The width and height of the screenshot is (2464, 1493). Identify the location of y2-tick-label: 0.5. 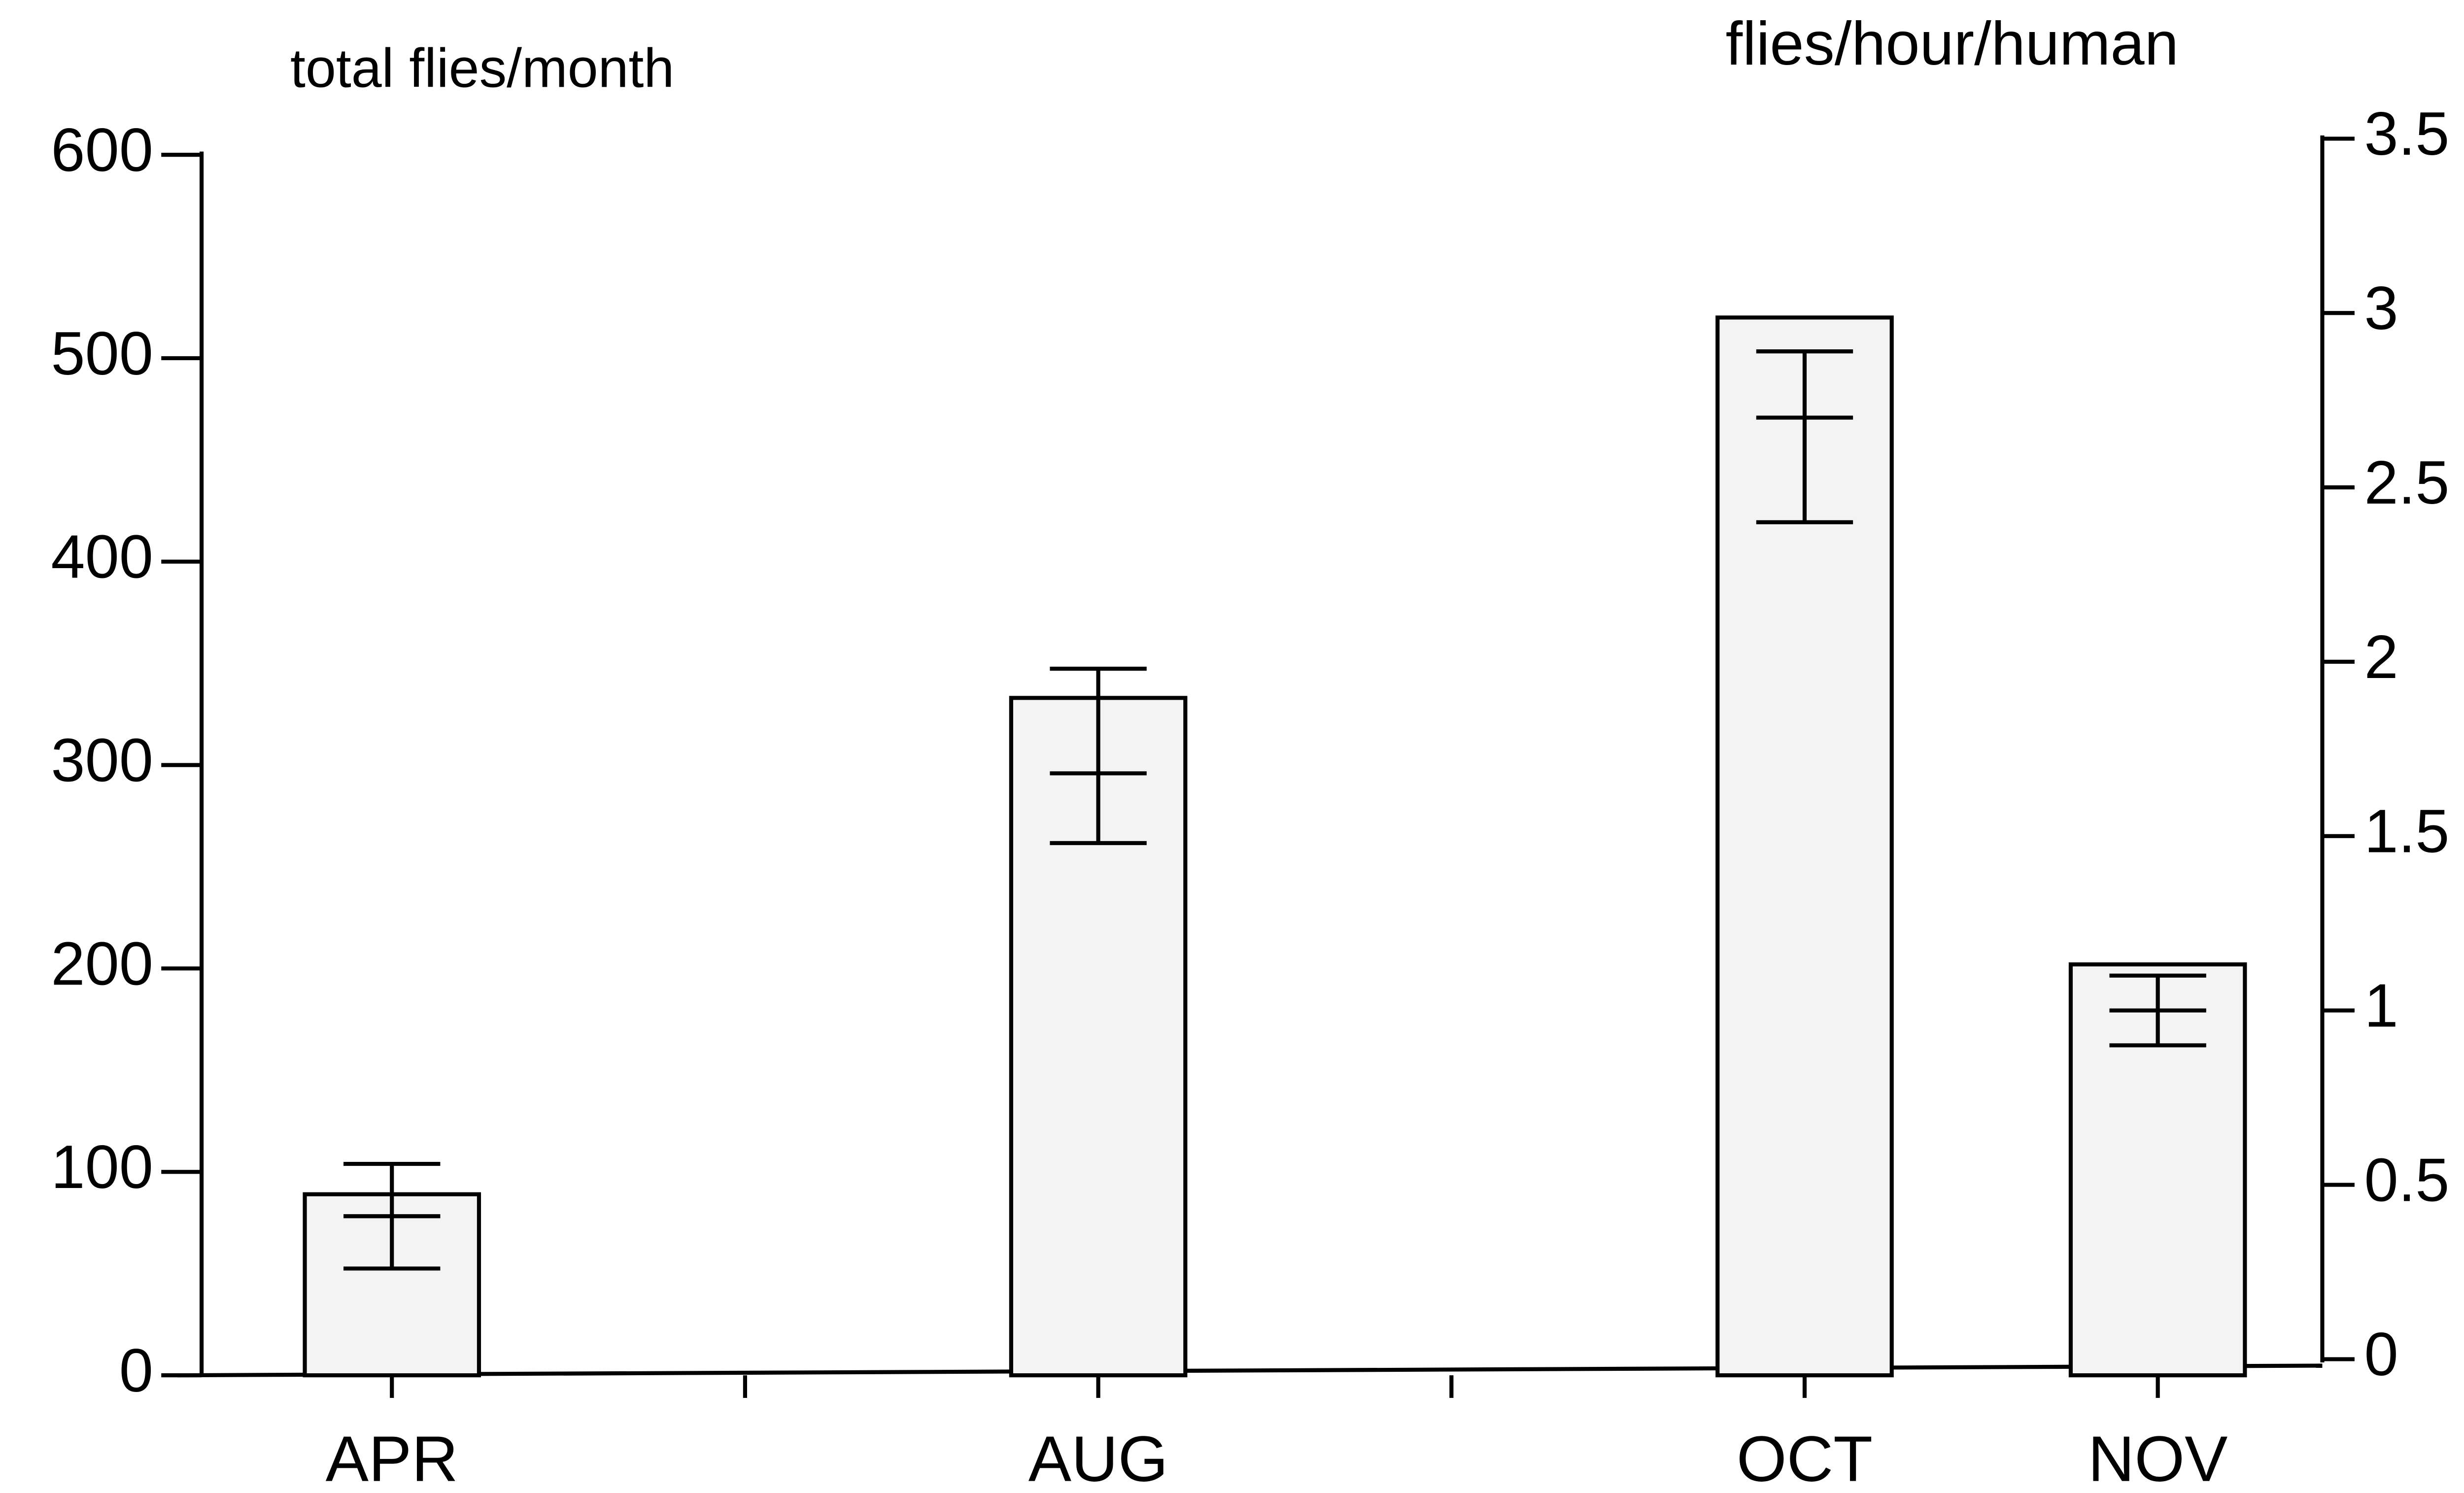
(2407, 1180).